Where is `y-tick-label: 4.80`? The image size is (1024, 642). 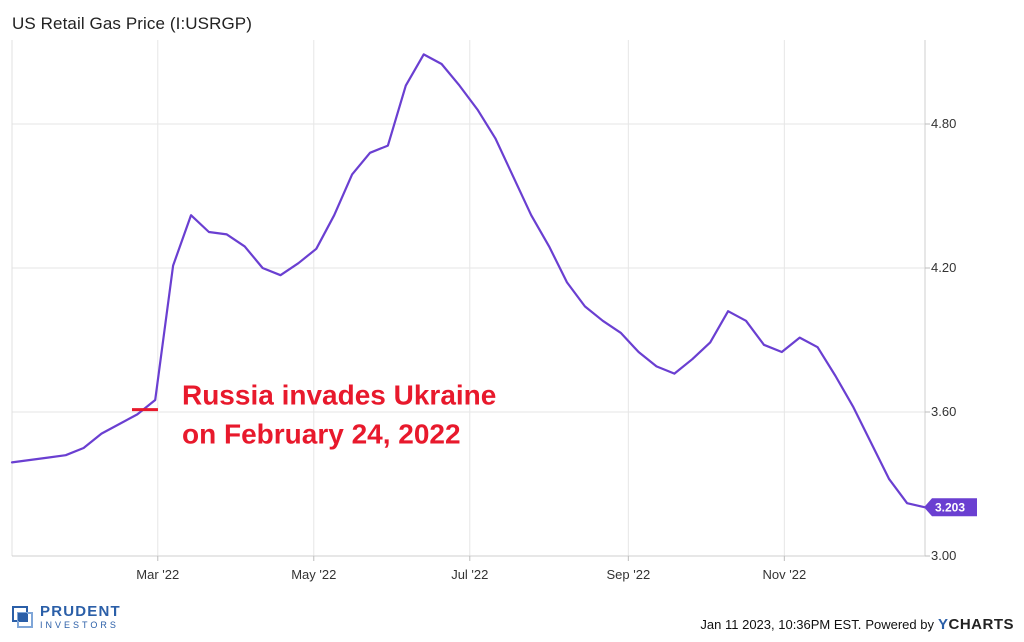 y-tick-label: 4.80 is located at coordinates (943, 123).